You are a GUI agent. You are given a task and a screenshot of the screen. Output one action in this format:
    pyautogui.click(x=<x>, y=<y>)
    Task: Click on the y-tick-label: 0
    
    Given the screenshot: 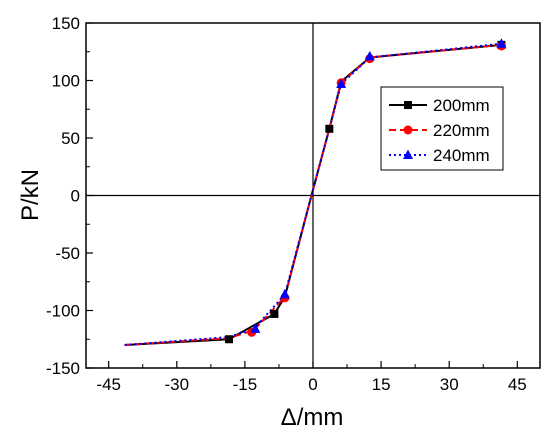 What is the action you would take?
    pyautogui.click(x=75, y=196)
    